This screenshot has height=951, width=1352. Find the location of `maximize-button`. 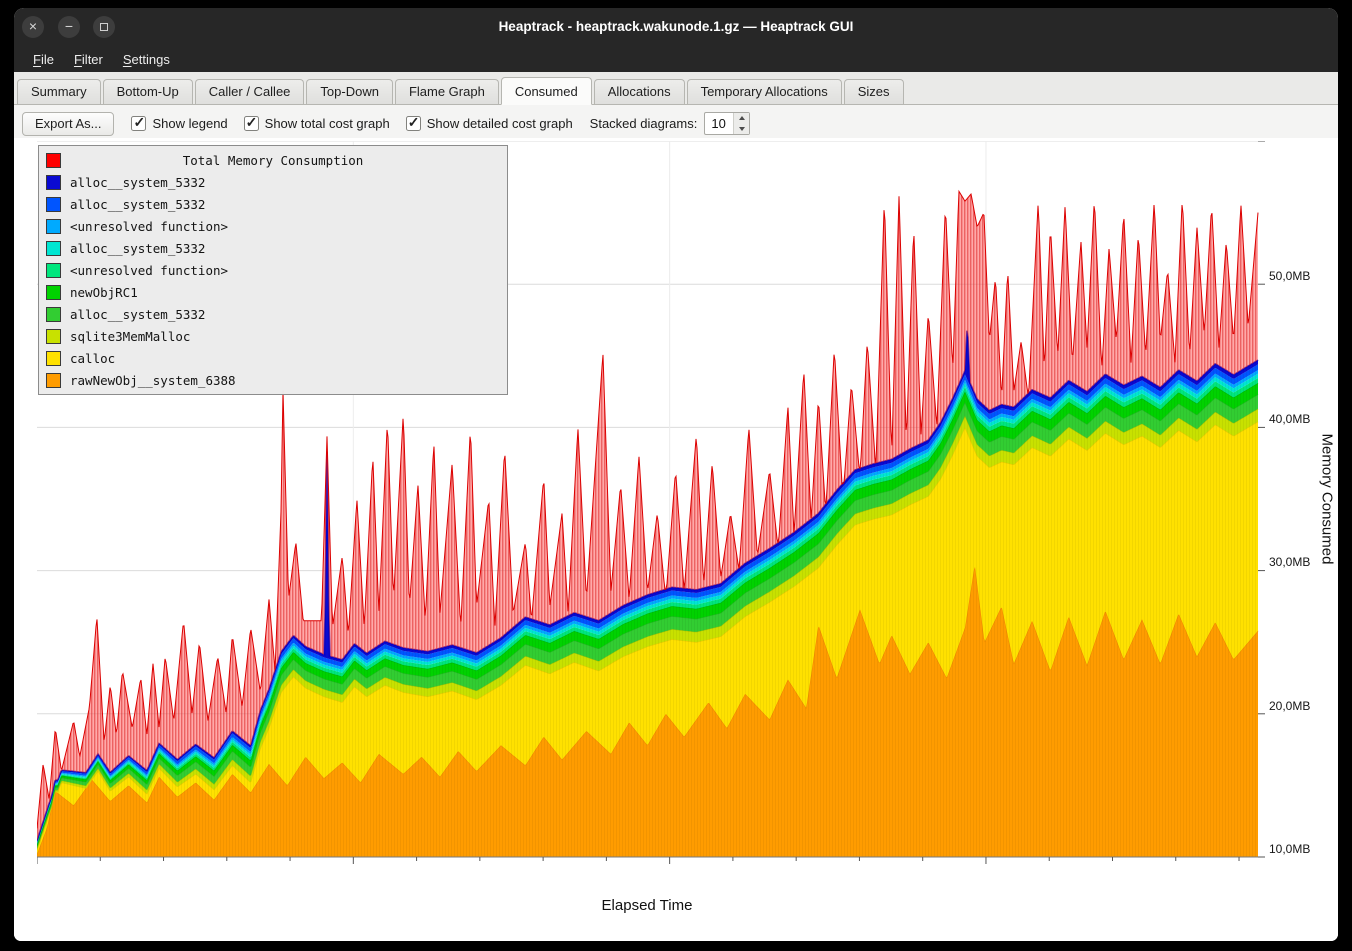

maximize-button is located at coordinates (104, 27).